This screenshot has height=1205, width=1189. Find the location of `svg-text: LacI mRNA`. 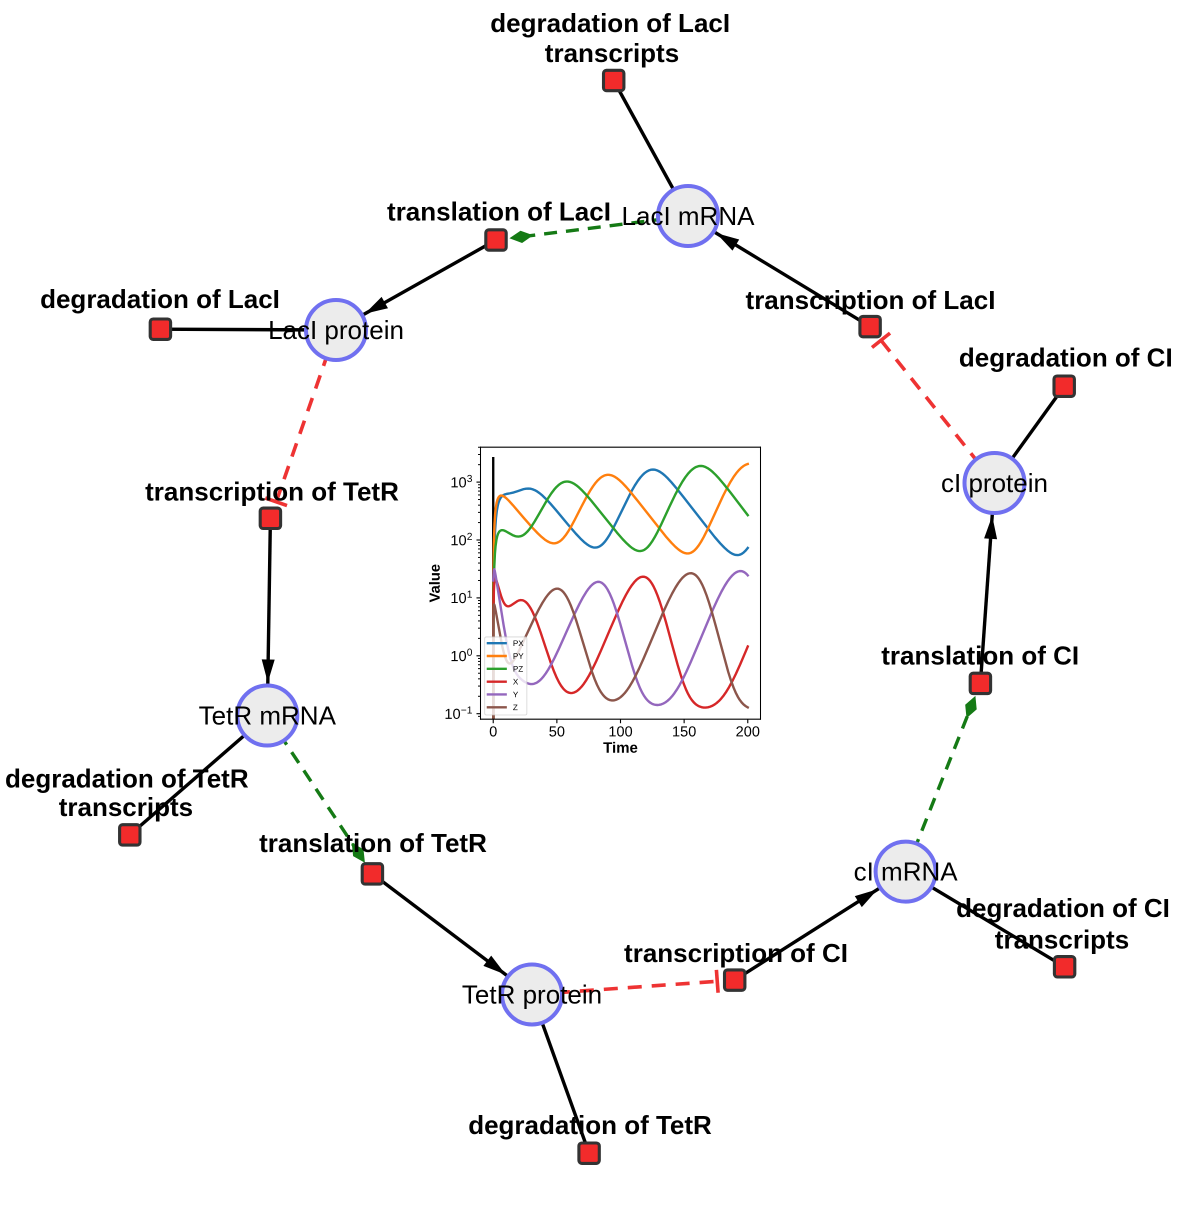

svg-text: LacI mRNA is located at coordinates (689, 216).